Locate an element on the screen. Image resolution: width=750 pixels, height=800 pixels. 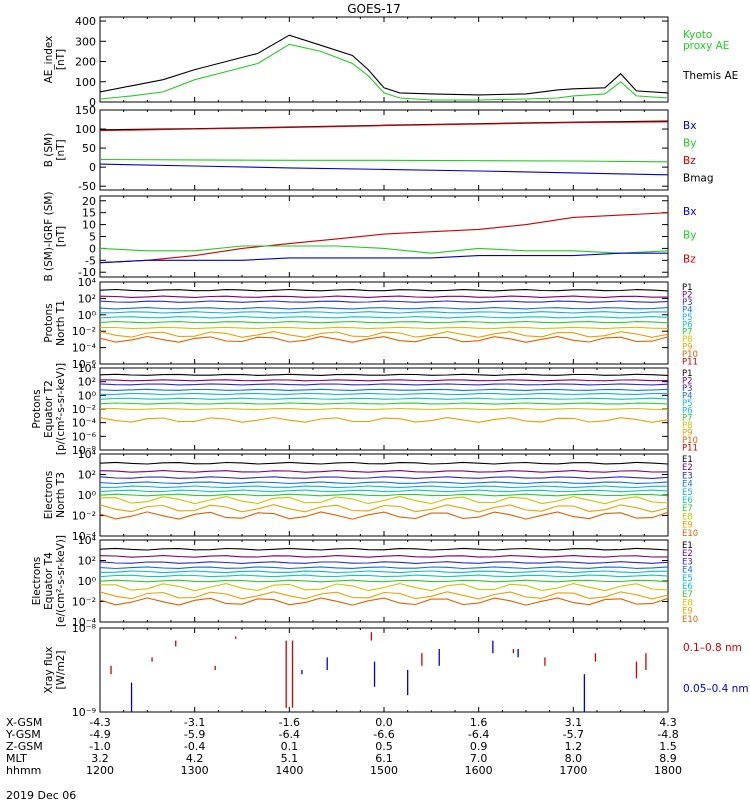
tick-value: -0.4 is located at coordinates (194, 746).